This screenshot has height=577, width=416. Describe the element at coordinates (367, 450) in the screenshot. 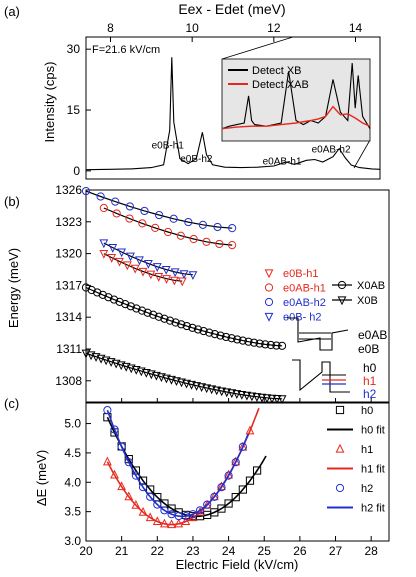

I see `panel-c-legend-label: h1` at that location.